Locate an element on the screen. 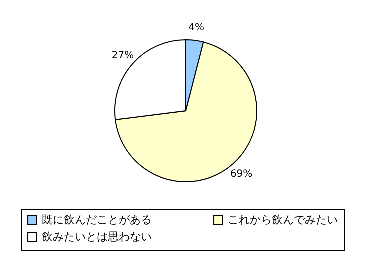  data-label: 69% is located at coordinates (241, 174).